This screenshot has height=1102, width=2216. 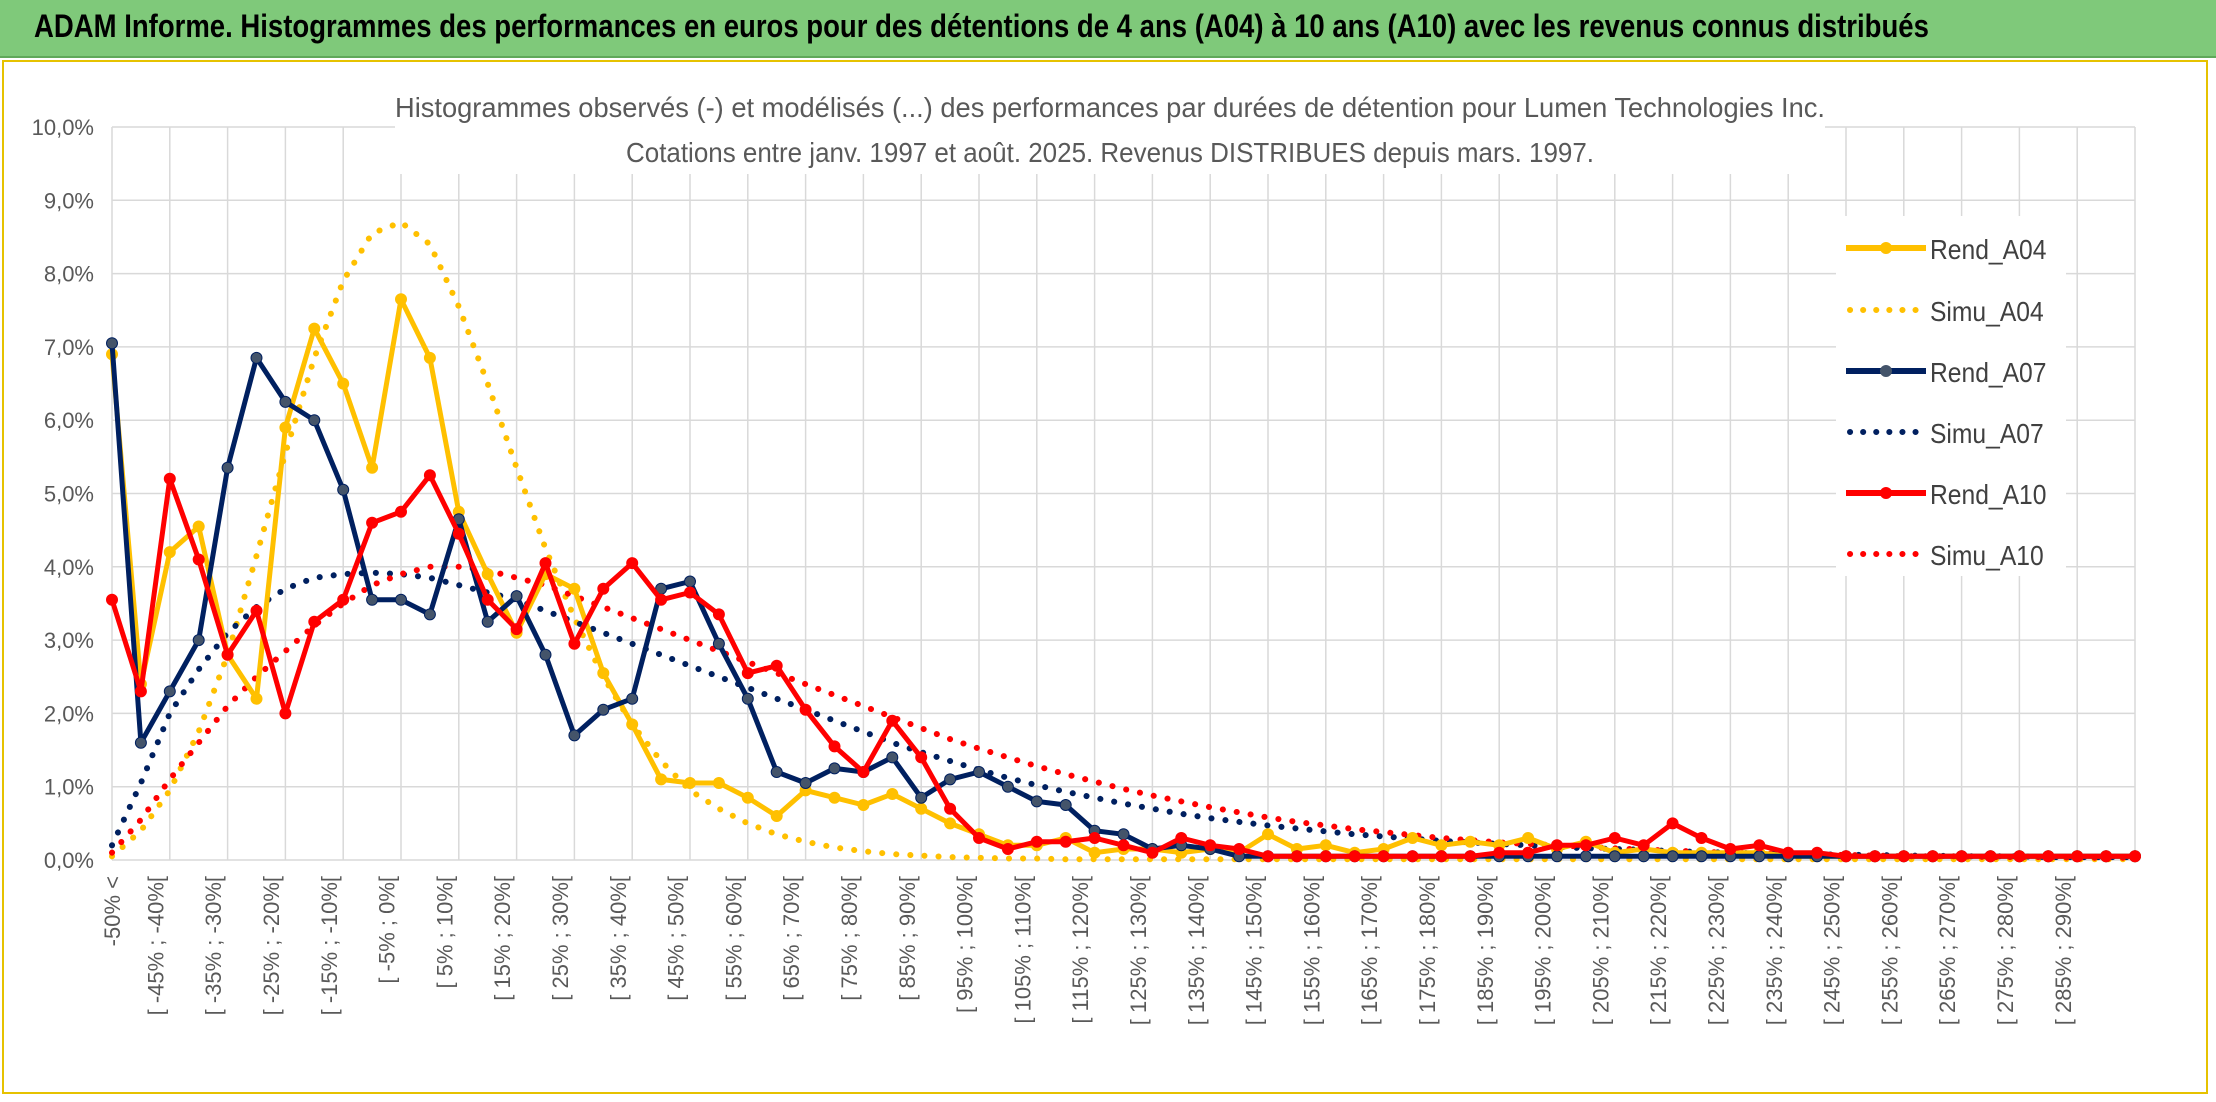 What do you see at coordinates (907, 938) in the screenshot?
I see `x-tick-label: [ 85% ; 90%[` at bounding box center [907, 938].